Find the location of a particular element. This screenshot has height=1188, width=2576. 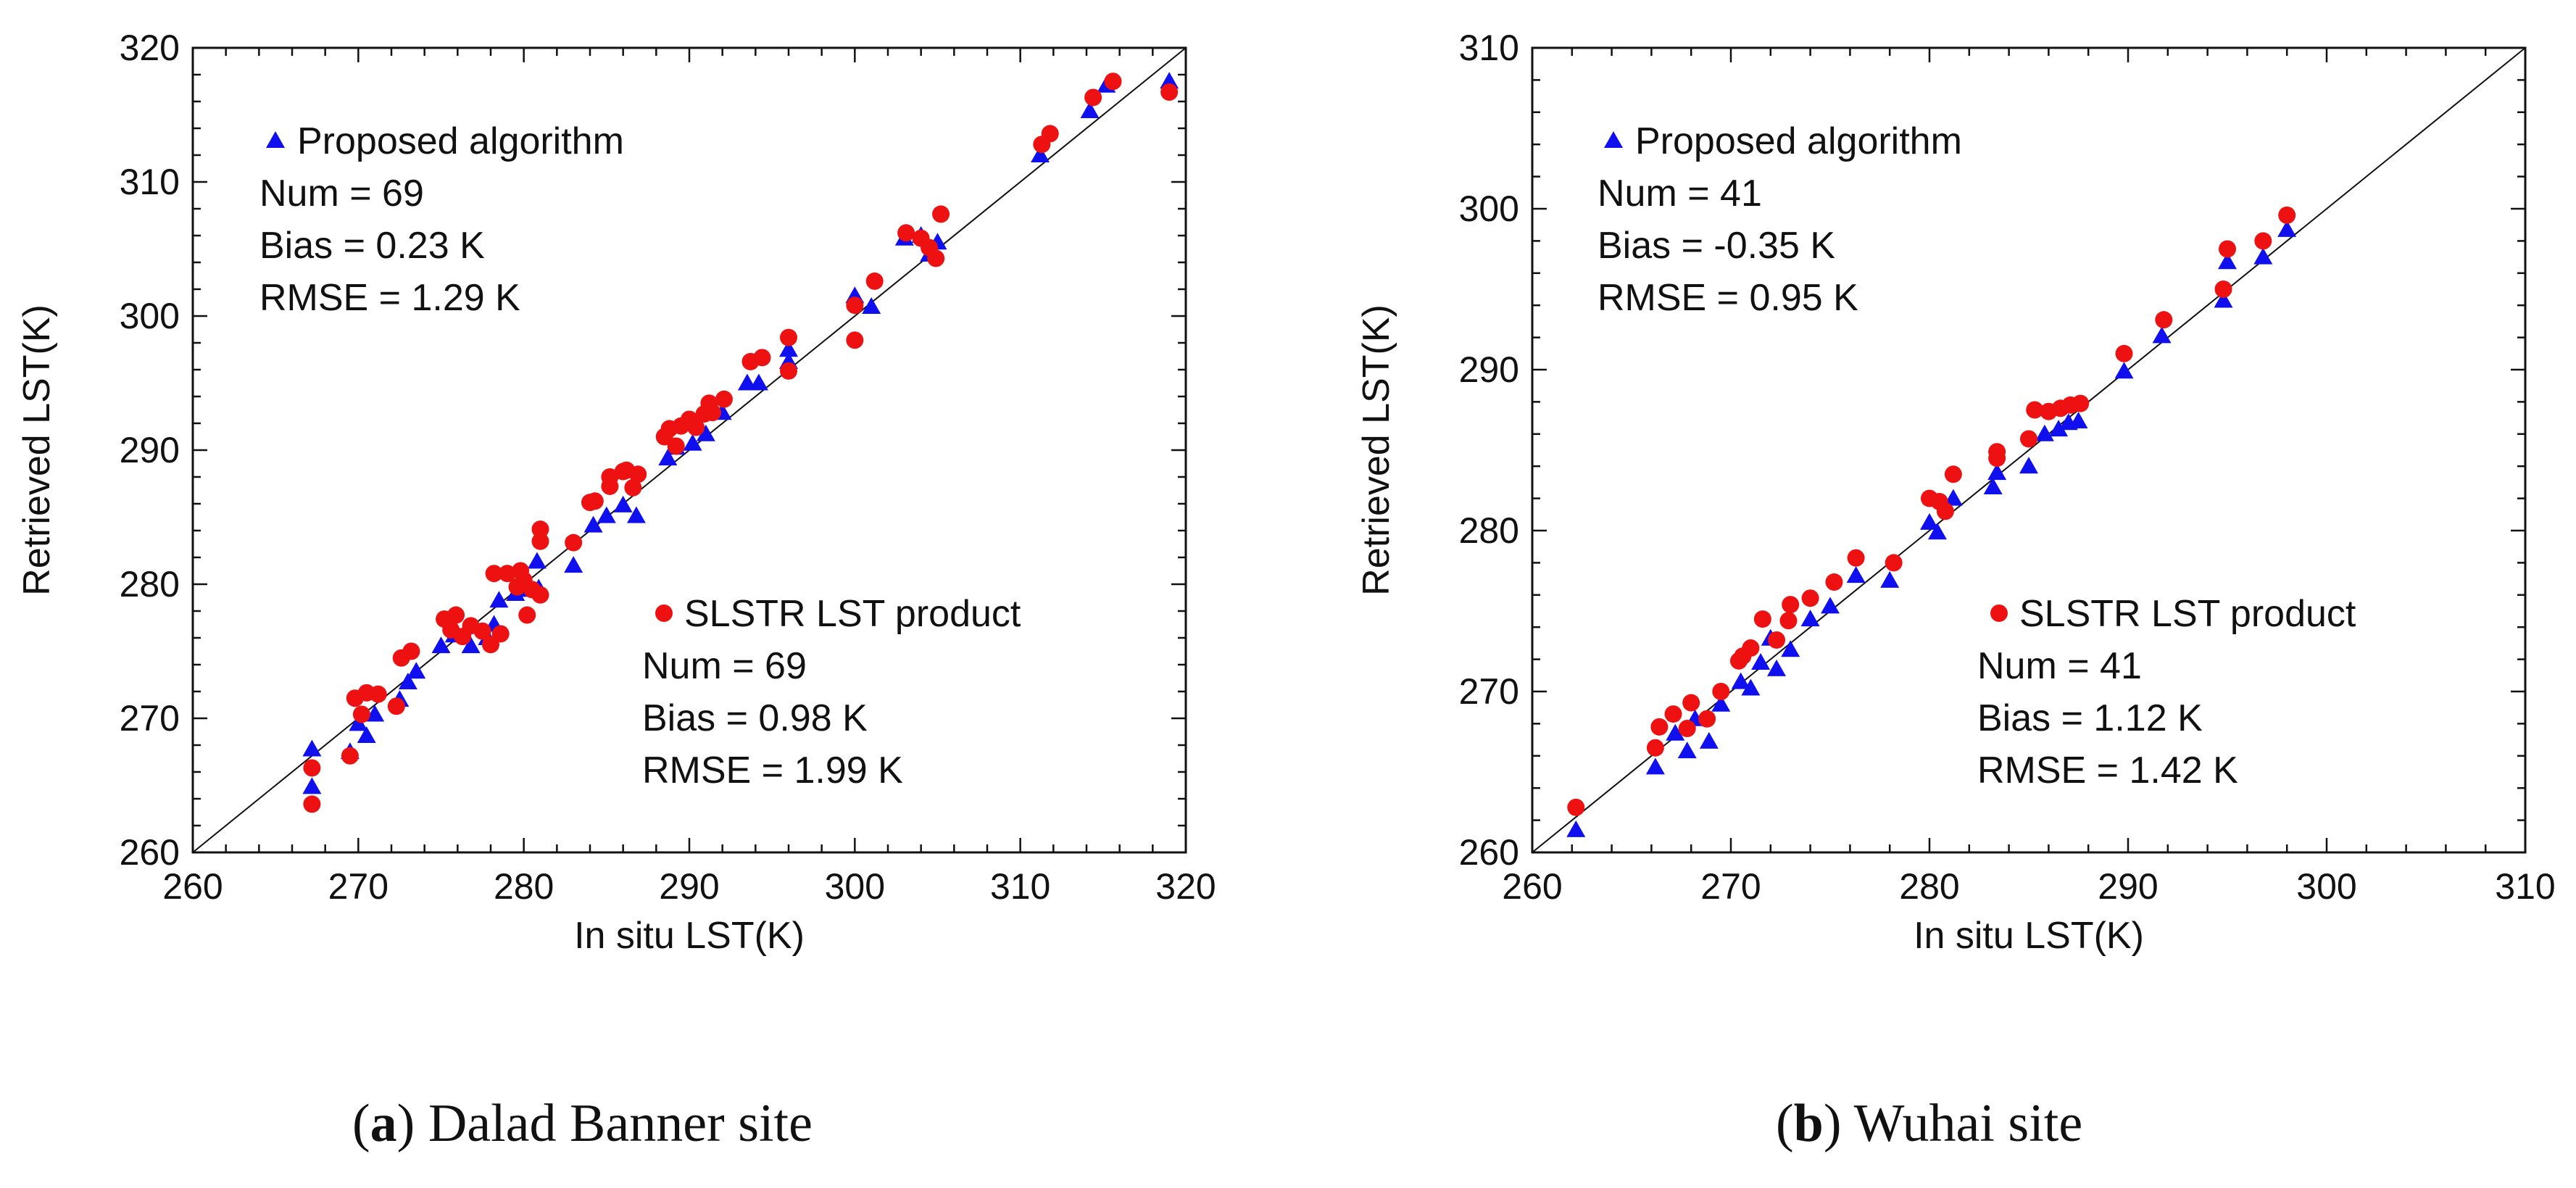

stat-num: Num = 41 is located at coordinates (1679, 194).